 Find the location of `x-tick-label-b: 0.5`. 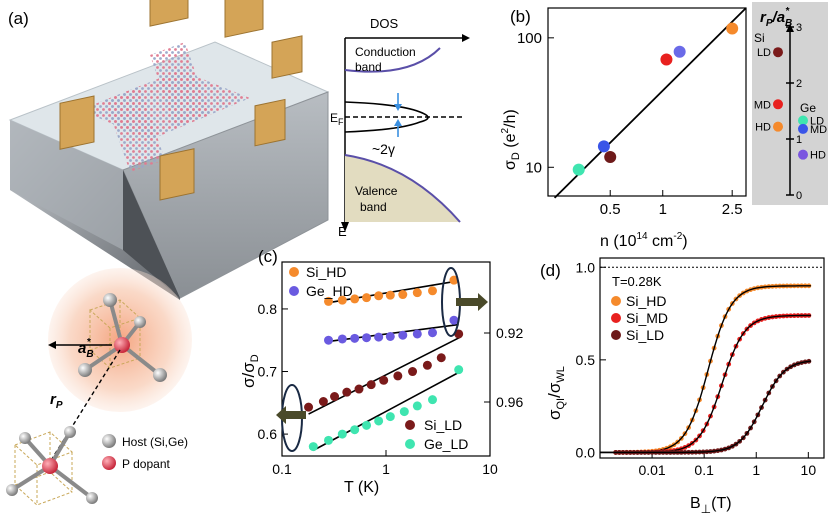

x-tick-label-b: 0.5 is located at coordinates (610, 209).